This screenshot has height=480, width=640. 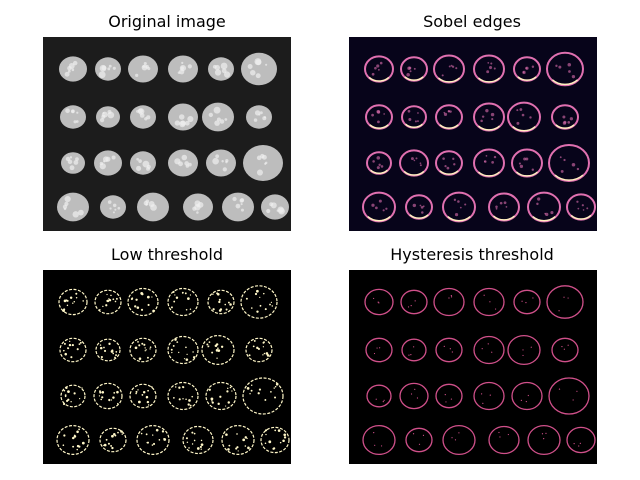 What do you see at coordinates (167, 21) in the screenshot?
I see `panel-title-original: Original image` at bounding box center [167, 21].